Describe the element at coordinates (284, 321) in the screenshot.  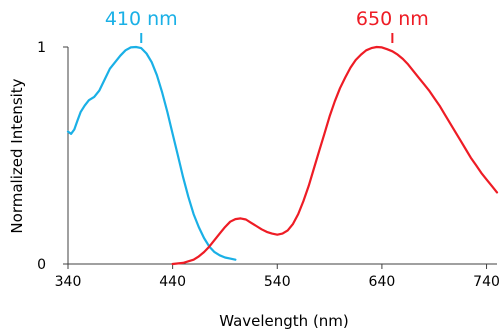
I see `x-axis-title: Wavelength (nm)` at that location.